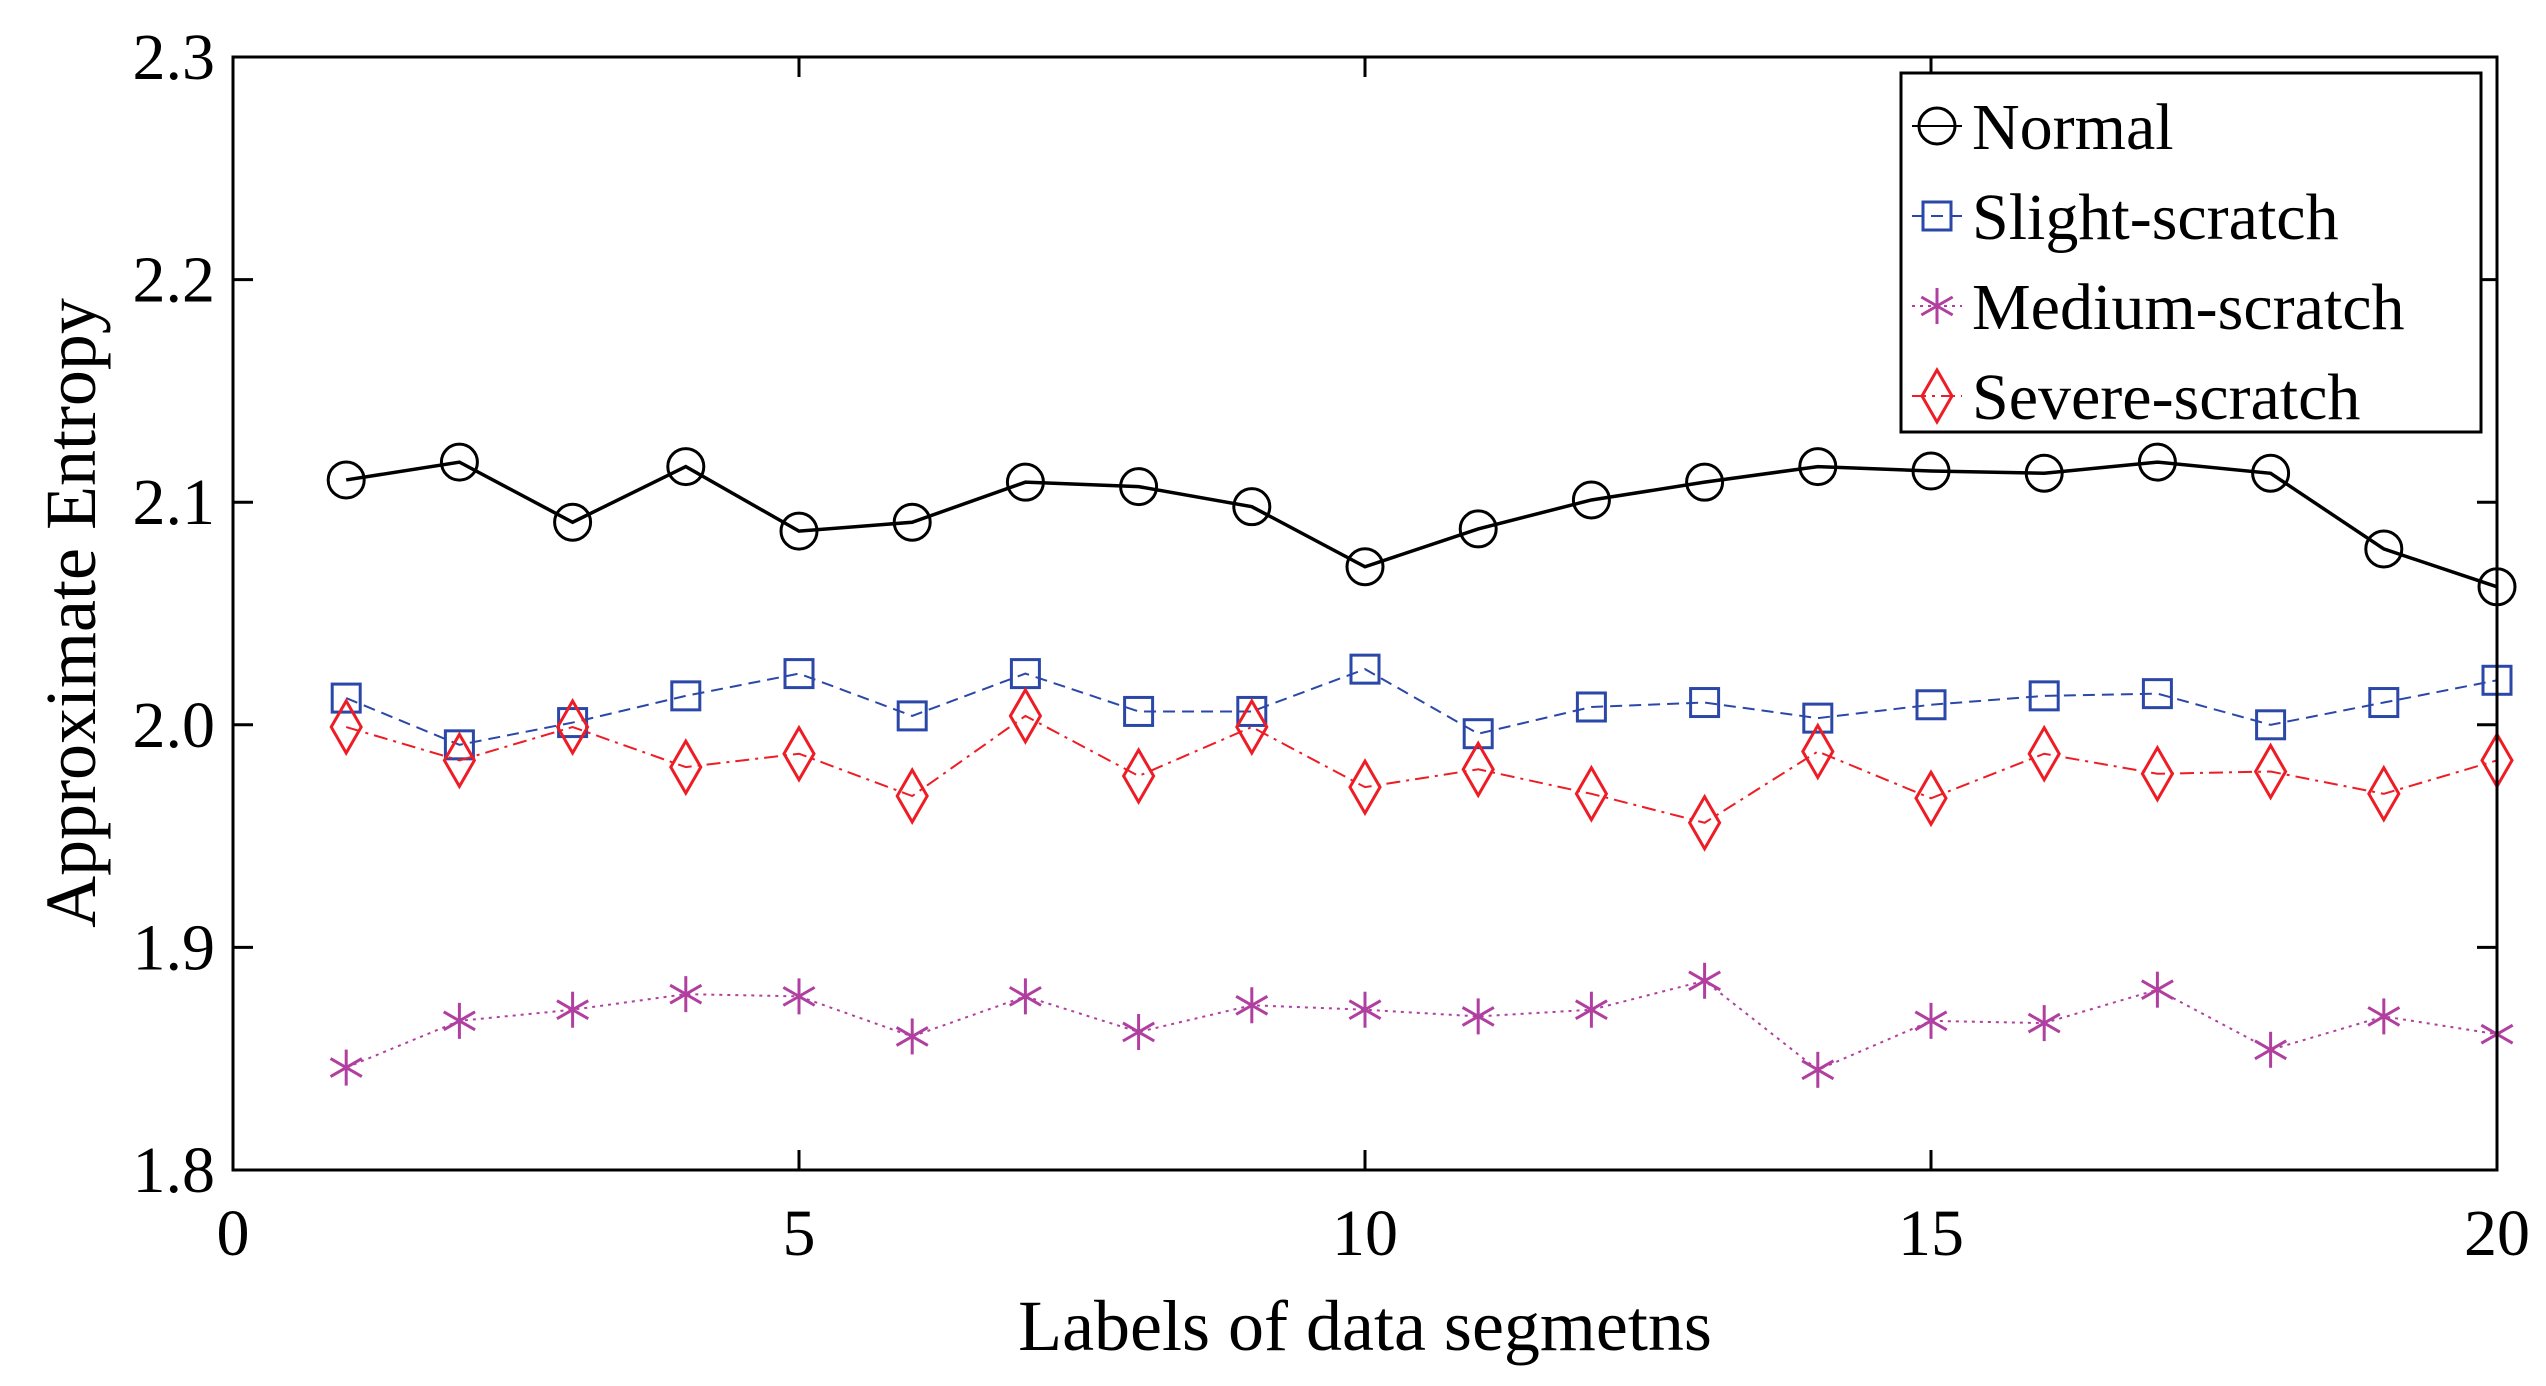 The height and width of the screenshot is (1386, 2546). I want to click on legend-item: Normal, so click(2043, 127).